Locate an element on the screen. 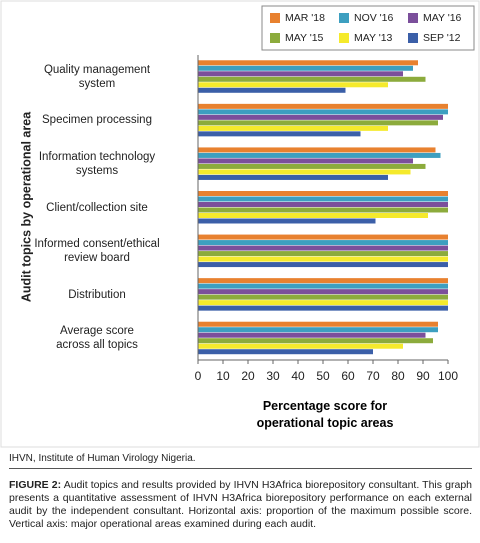  legend-label: MAY '16 is located at coordinates (442, 18).